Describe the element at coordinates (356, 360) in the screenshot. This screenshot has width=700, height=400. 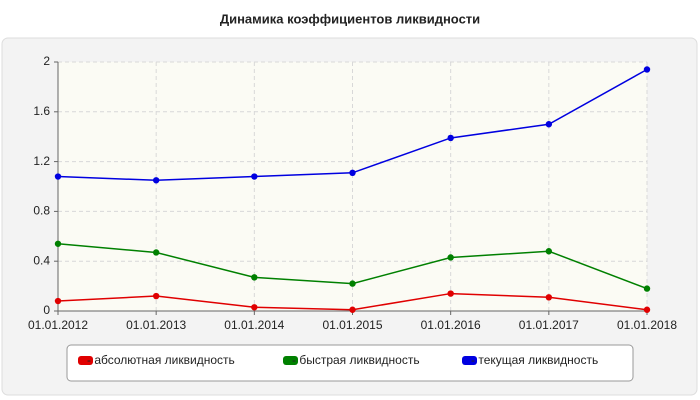
I see `legend-label: - быстрая ликвидность` at that location.